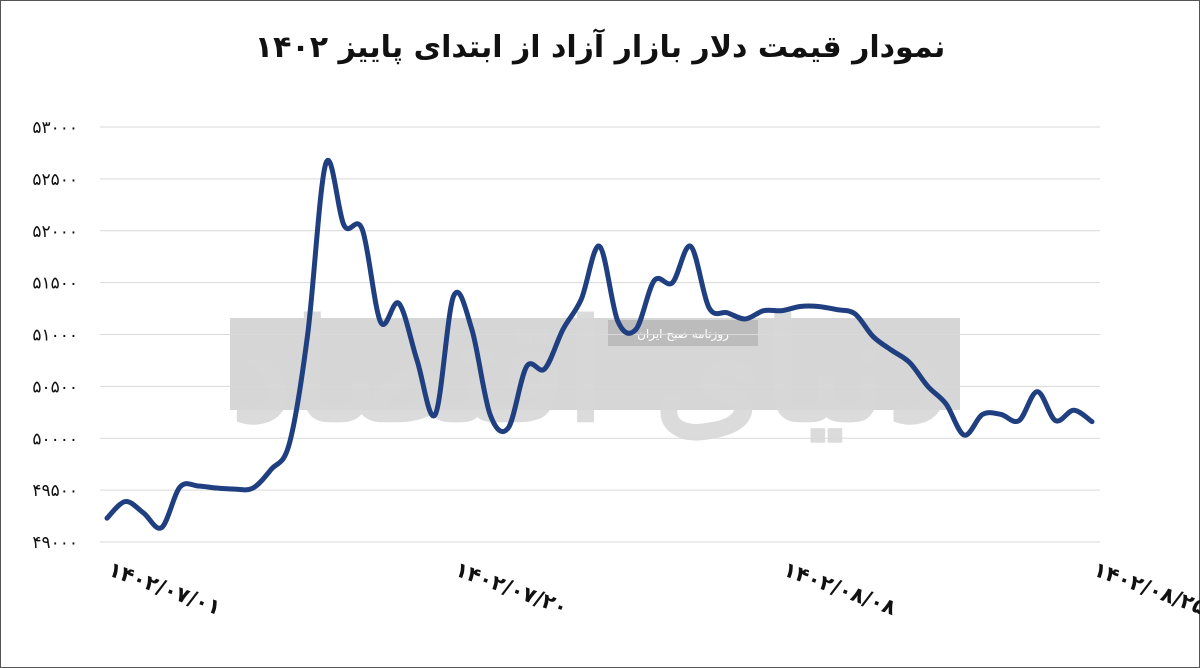 This screenshot has width=1200, height=668. I want to click on y-tick-label: ۵۲۰۰۰, so click(55, 232).